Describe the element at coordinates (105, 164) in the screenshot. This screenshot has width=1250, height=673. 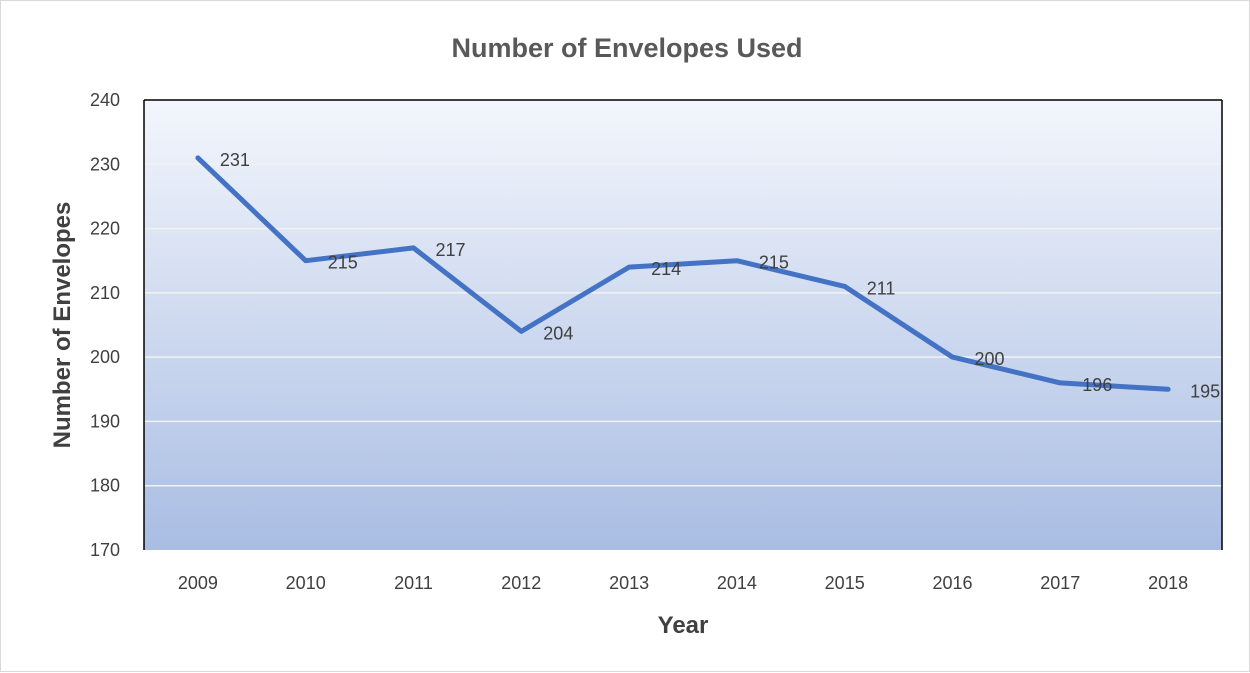
I see `y-tick-label: 230` at that location.